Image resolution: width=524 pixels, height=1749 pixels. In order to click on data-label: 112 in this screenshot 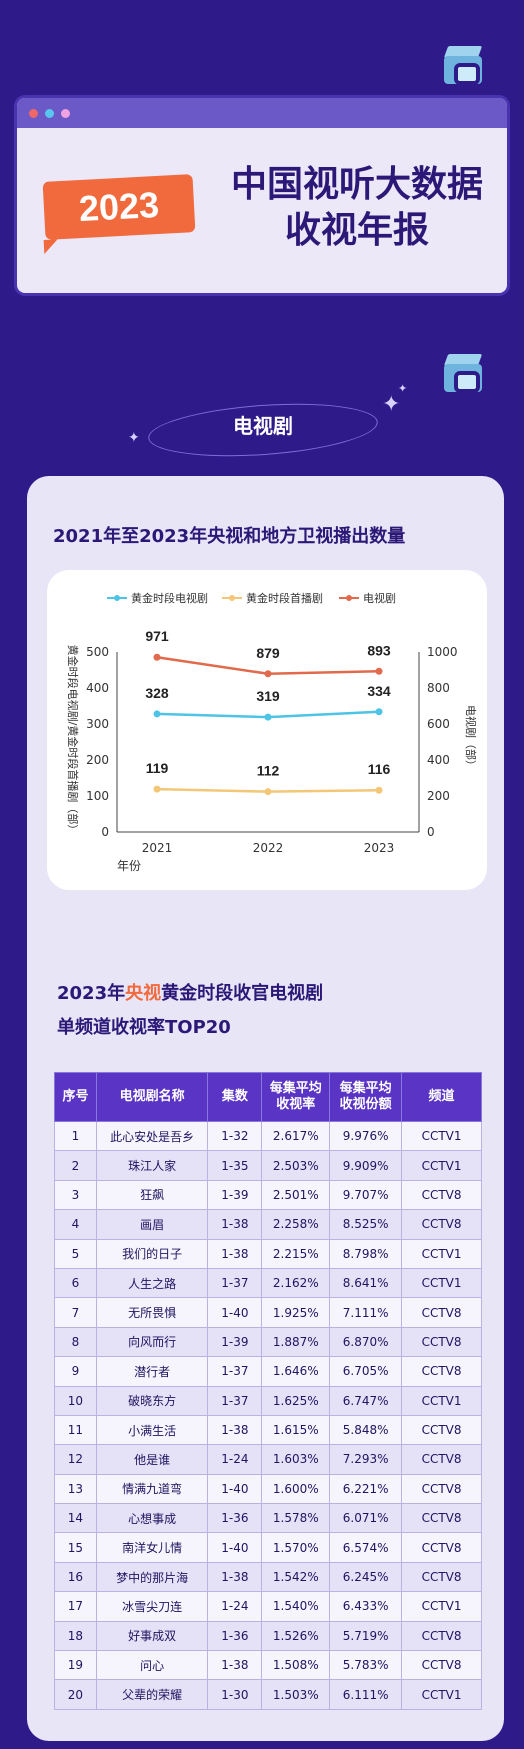, I will do `click(268, 771)`.